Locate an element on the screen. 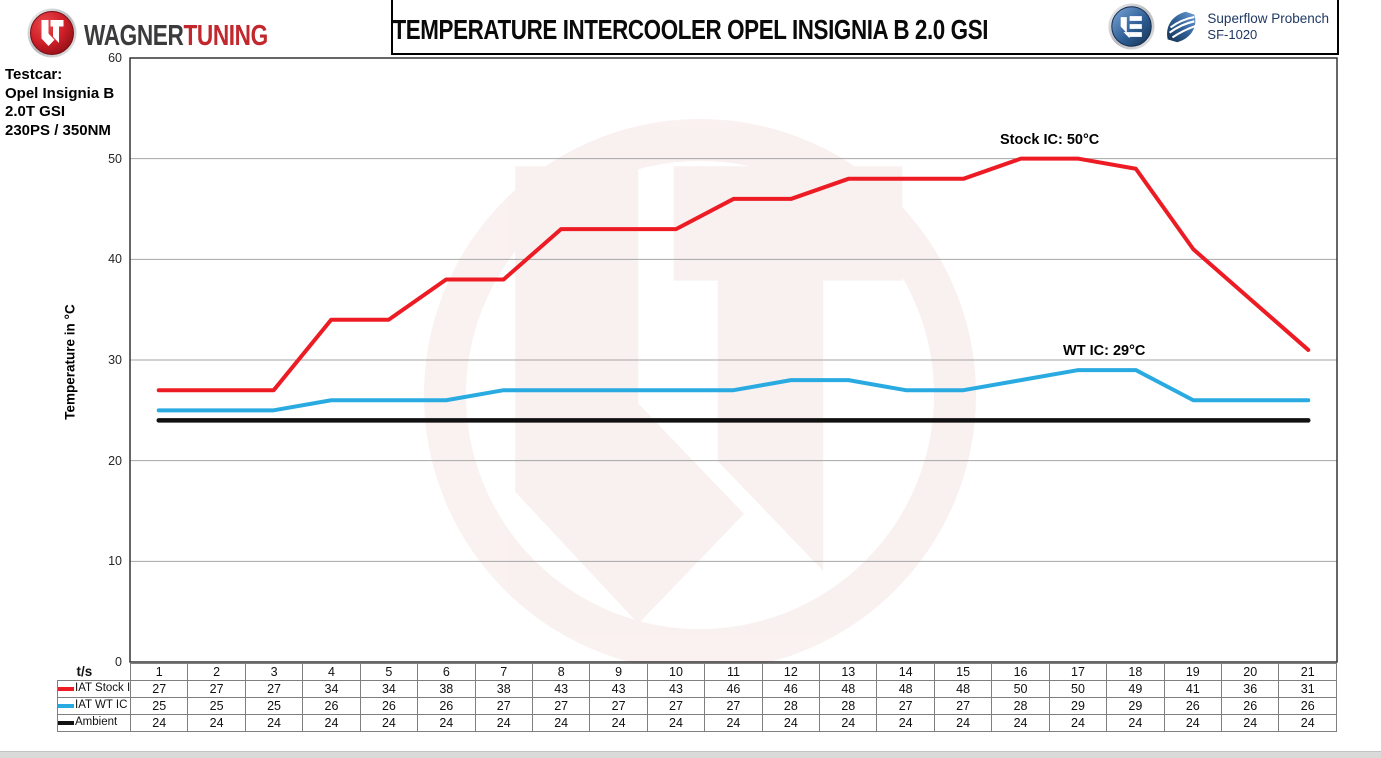  time-column-header: 3 is located at coordinates (274, 672).